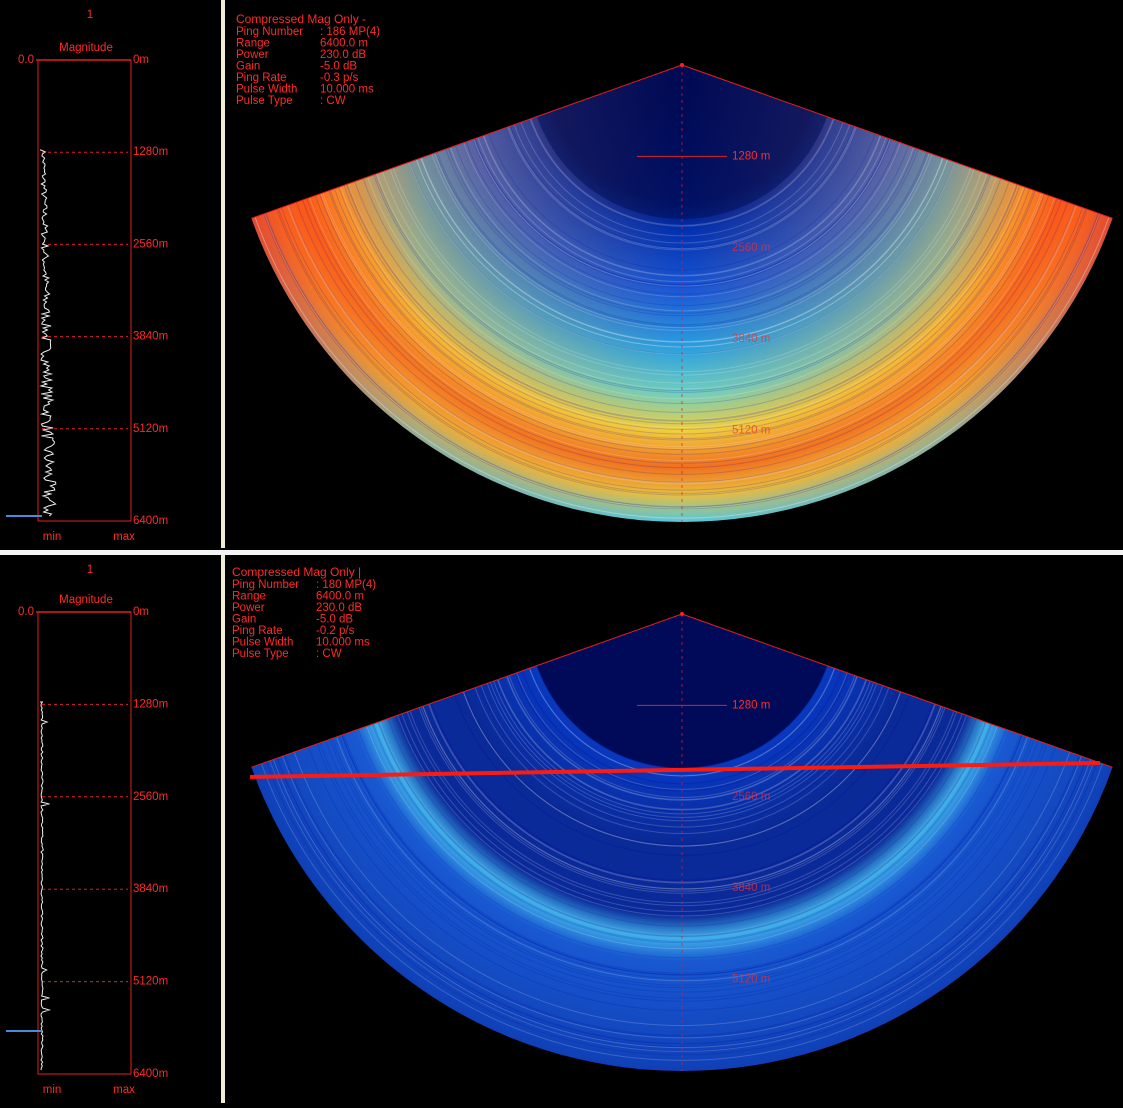 The width and height of the screenshot is (1123, 1108). What do you see at coordinates (223, 274) in the screenshot?
I see `pane-divider` at bounding box center [223, 274].